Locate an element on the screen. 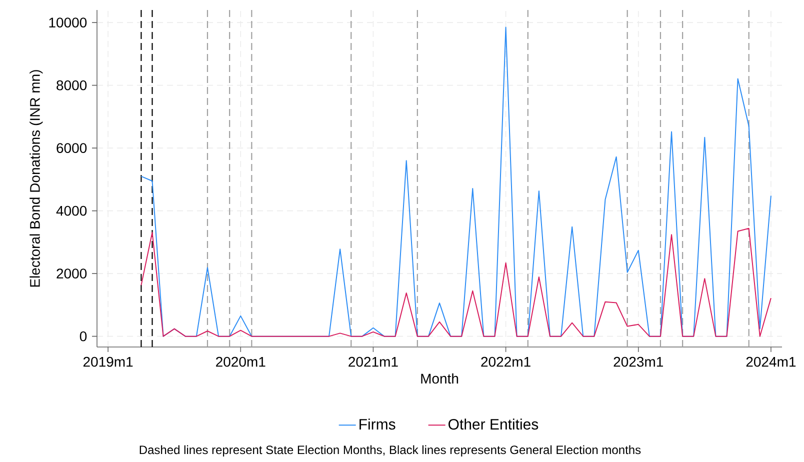  y-tick-label: 2000 is located at coordinates (71, 273).